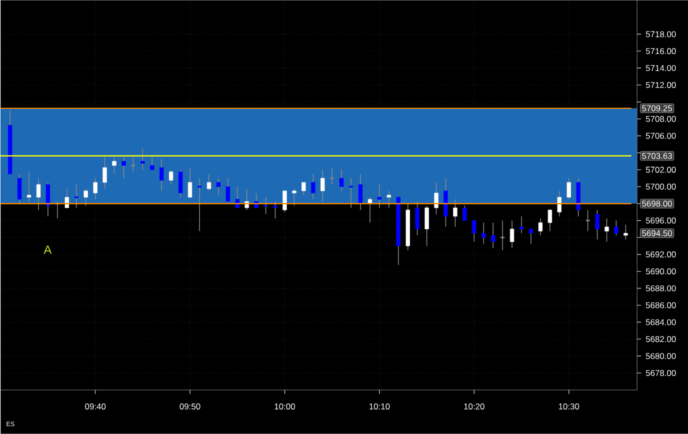  Describe the element at coordinates (661, 339) in the screenshot. I see `y-tick-label: 5682.00` at that location.